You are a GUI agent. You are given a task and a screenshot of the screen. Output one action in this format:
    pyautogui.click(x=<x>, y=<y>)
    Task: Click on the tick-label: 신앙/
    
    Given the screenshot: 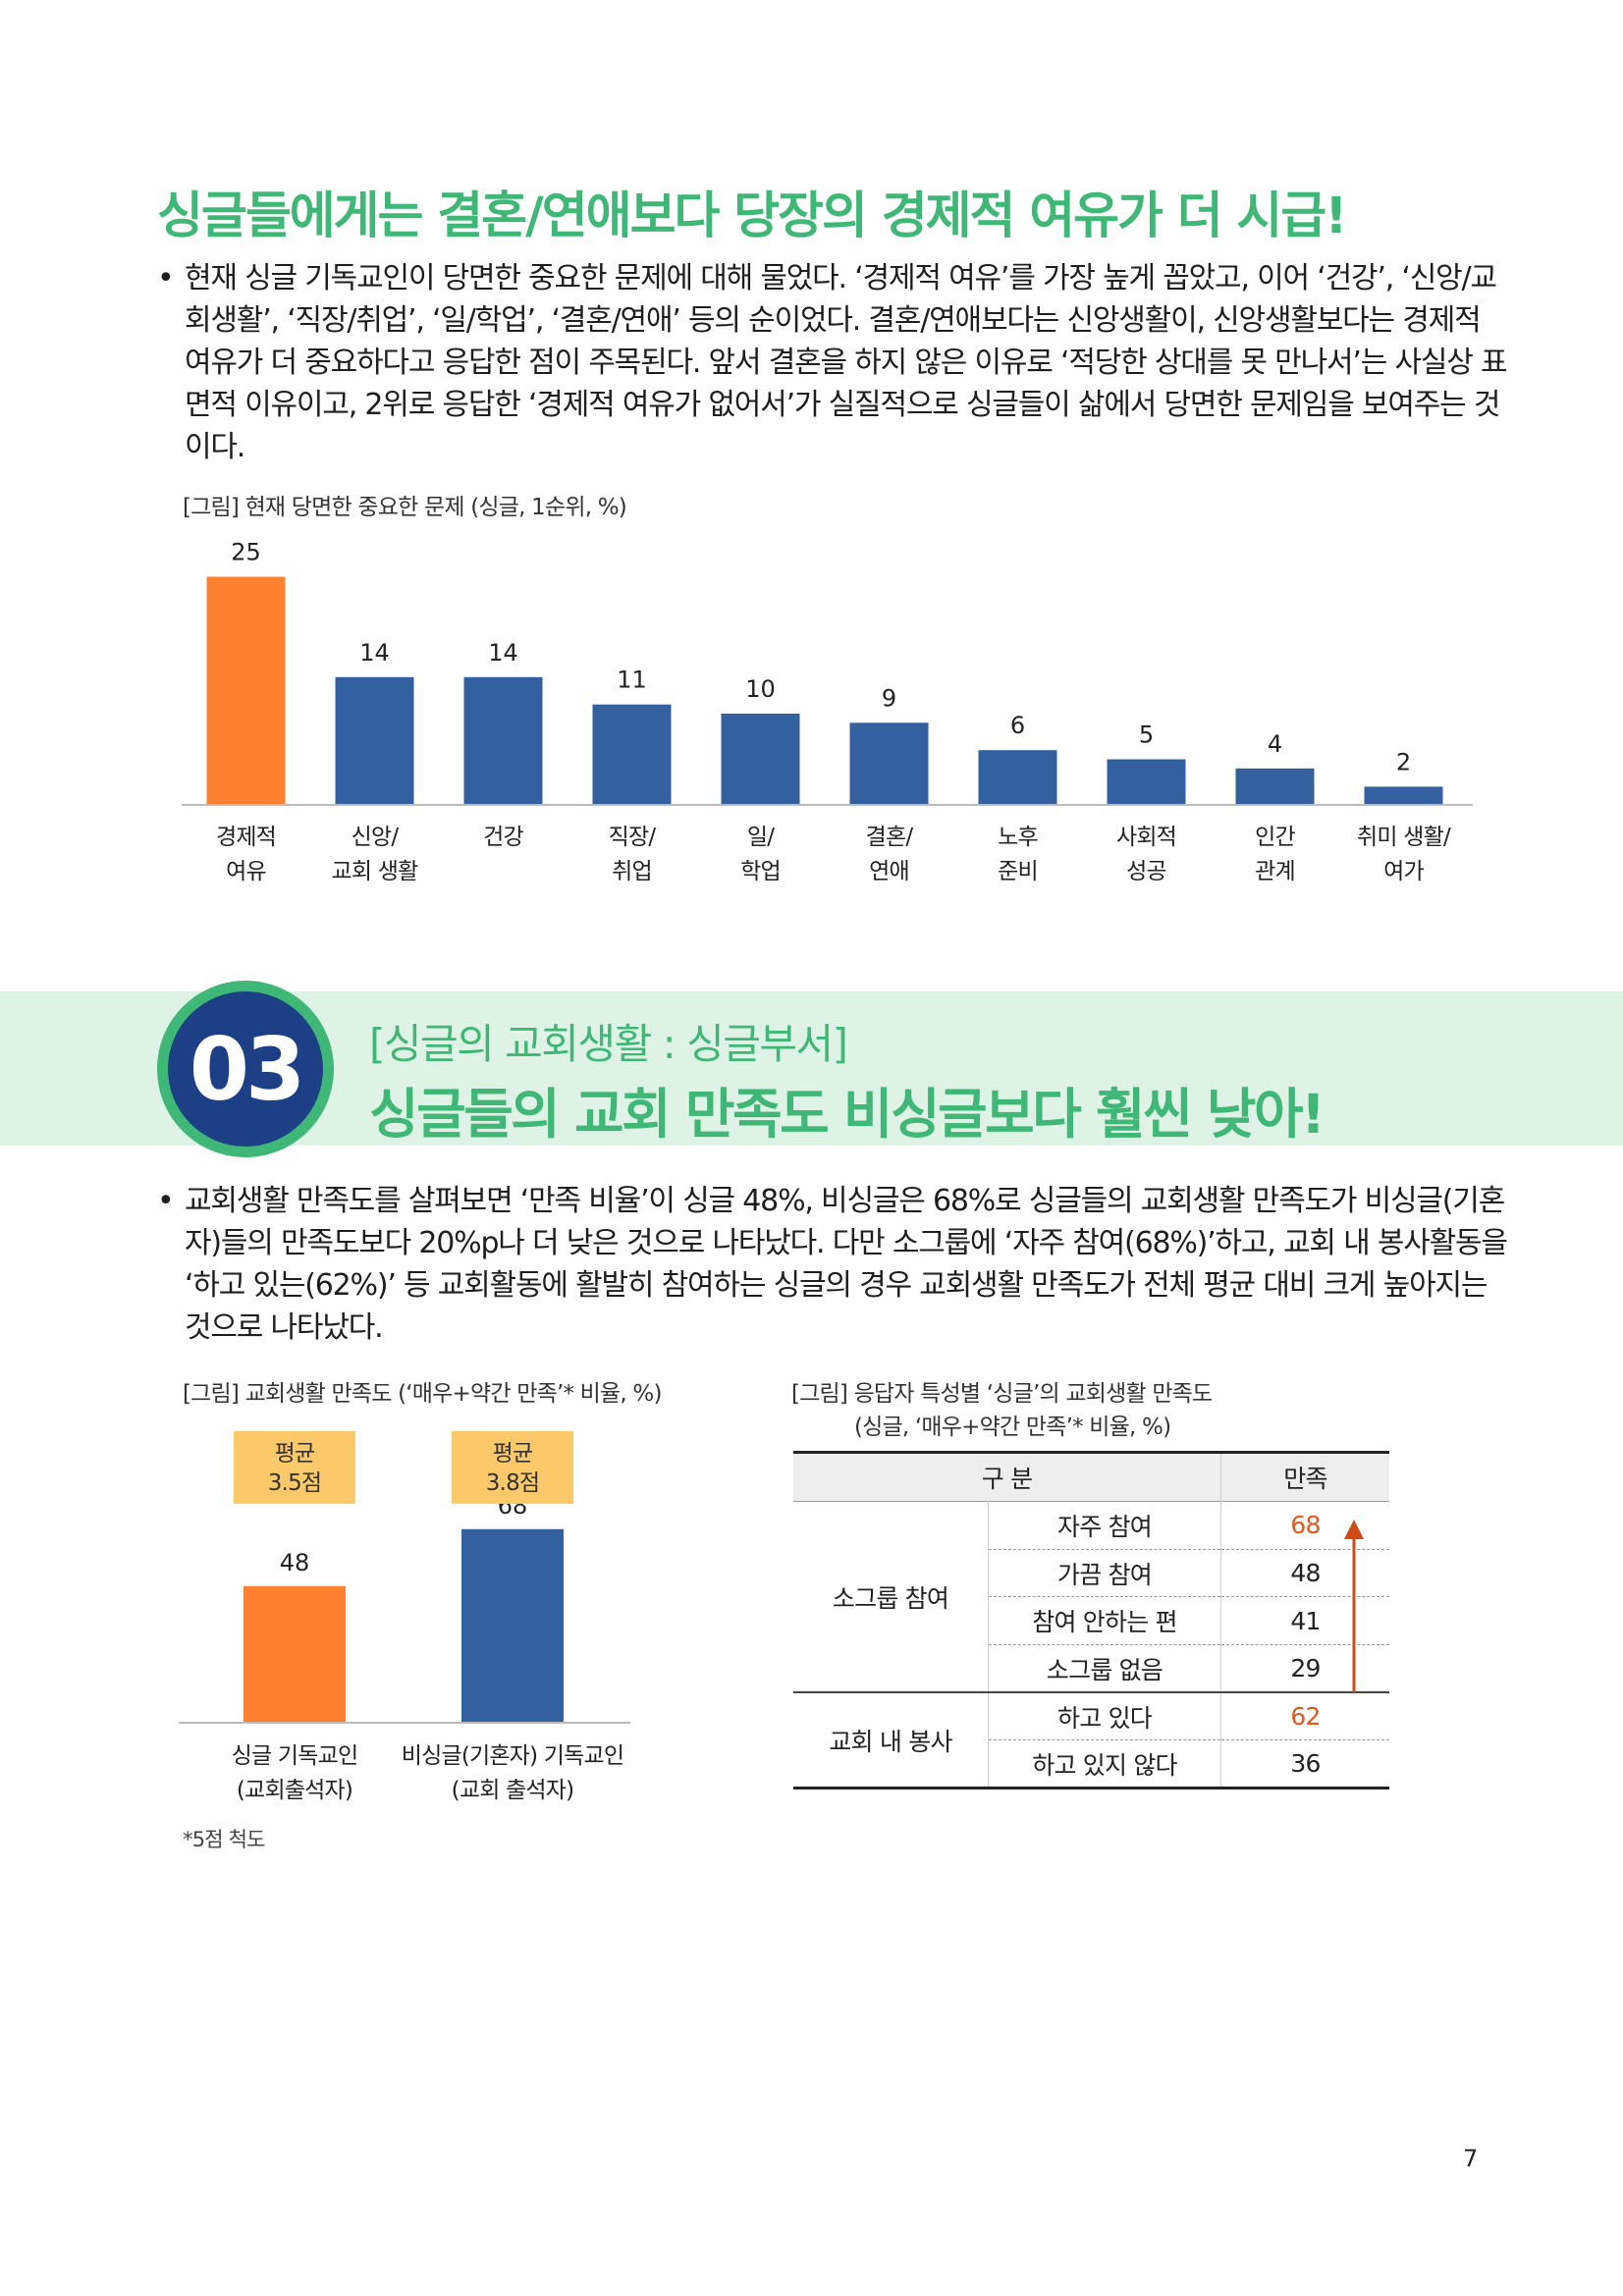 What is the action you would take?
    pyautogui.click(x=376, y=838)
    